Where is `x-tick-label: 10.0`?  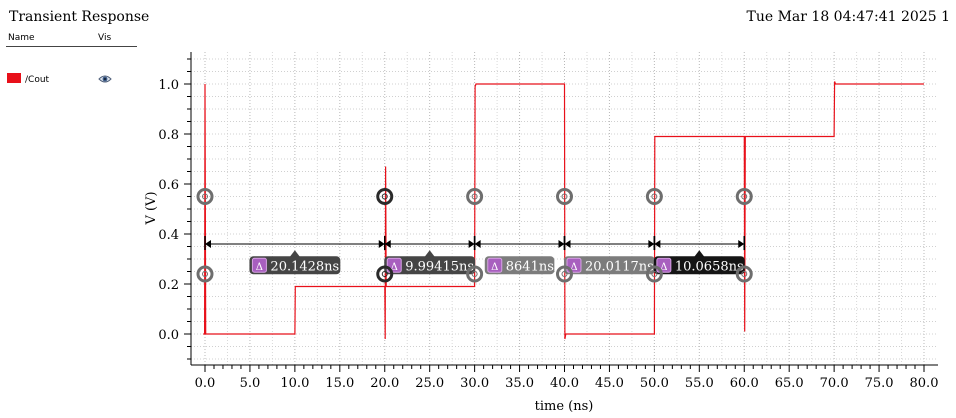
x-tick-label: 10.0 is located at coordinates (294, 383).